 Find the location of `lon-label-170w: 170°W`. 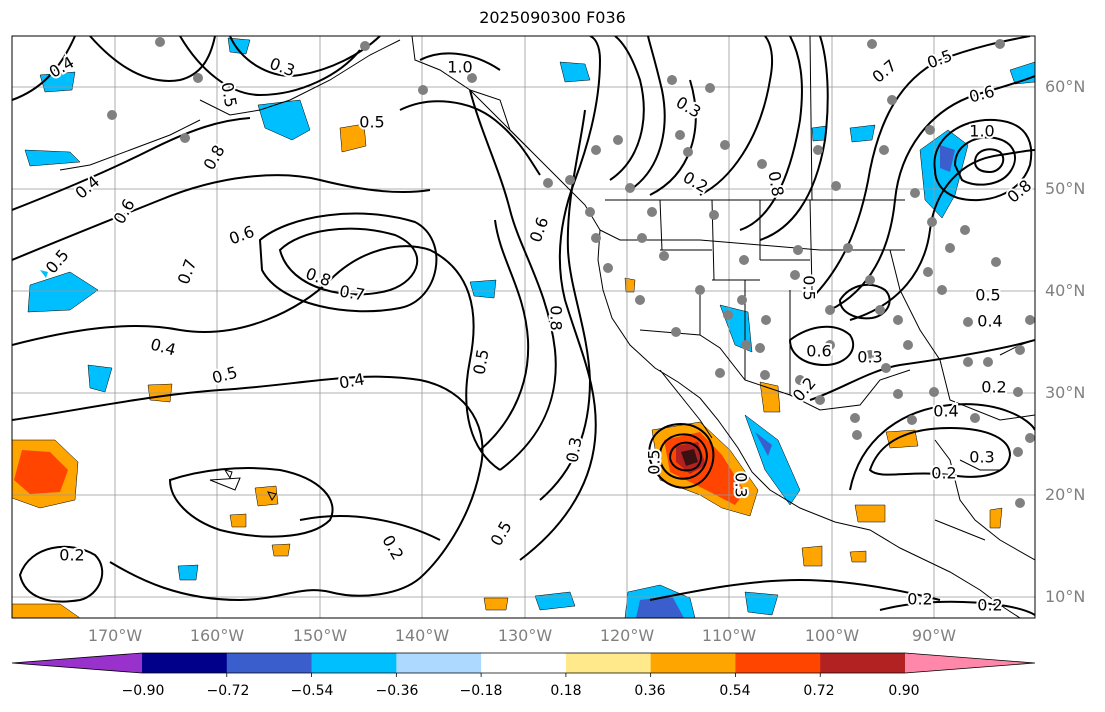

lon-label-170w: 170°W is located at coordinates (115, 635).